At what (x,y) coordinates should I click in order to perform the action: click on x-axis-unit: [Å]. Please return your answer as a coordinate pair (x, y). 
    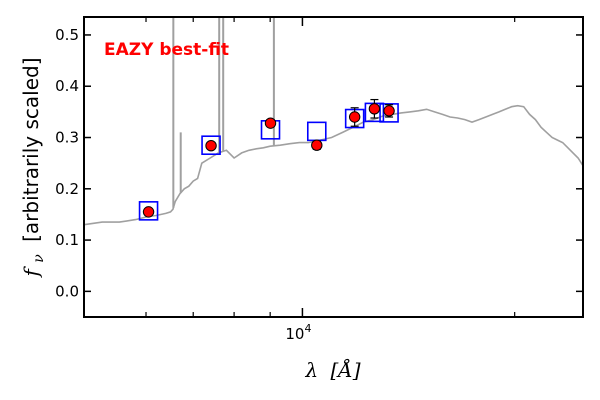
    Looking at the image, I should click on (345, 369).